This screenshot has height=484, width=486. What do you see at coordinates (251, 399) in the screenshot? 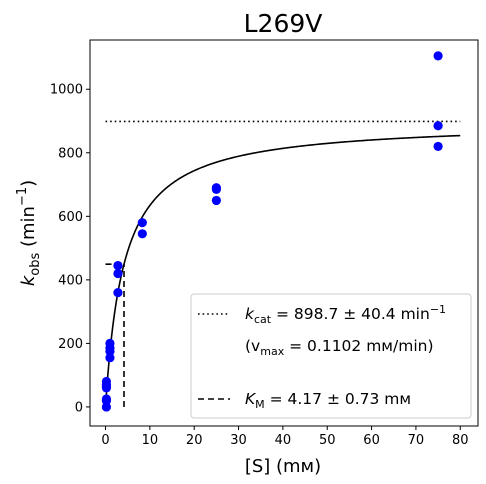
I see `legend-km-main: K` at bounding box center [251, 399].